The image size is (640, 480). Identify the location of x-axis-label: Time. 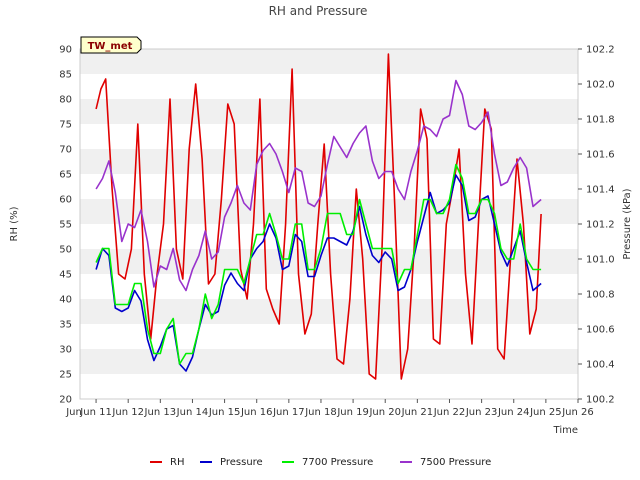
(565, 430).